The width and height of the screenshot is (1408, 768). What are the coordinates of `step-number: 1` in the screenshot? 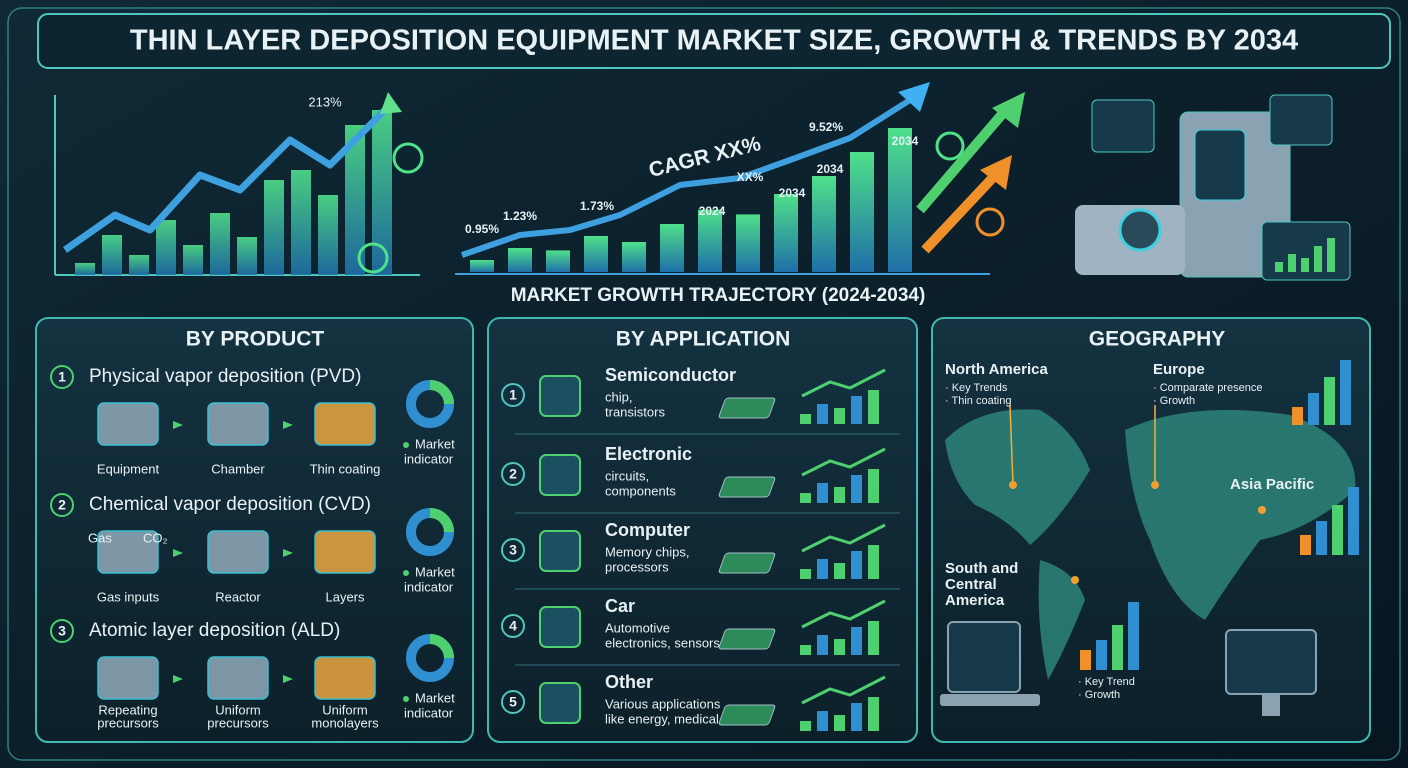 It's located at (62, 377).